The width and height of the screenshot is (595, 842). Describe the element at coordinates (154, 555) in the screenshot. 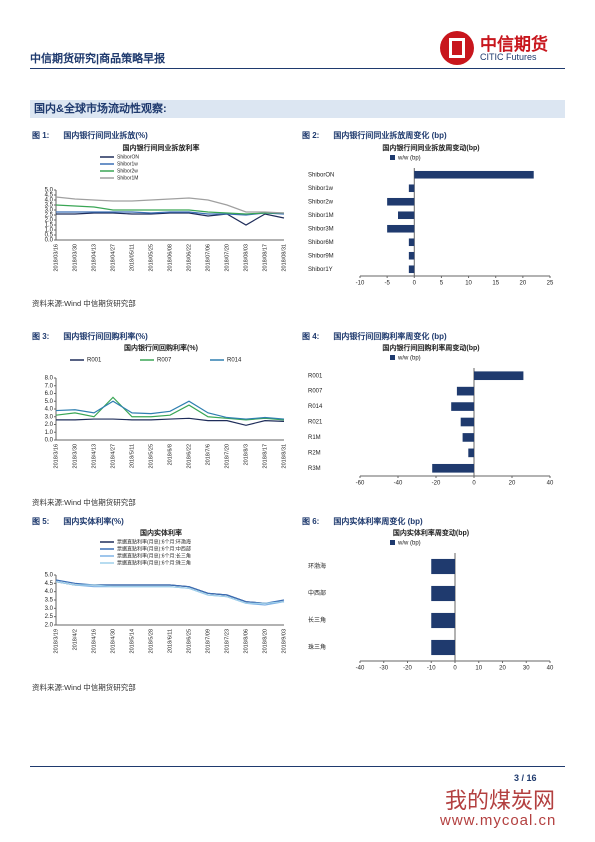

I see `legend-label: 票据直贴利率(月息):6个月:长三角` at that location.